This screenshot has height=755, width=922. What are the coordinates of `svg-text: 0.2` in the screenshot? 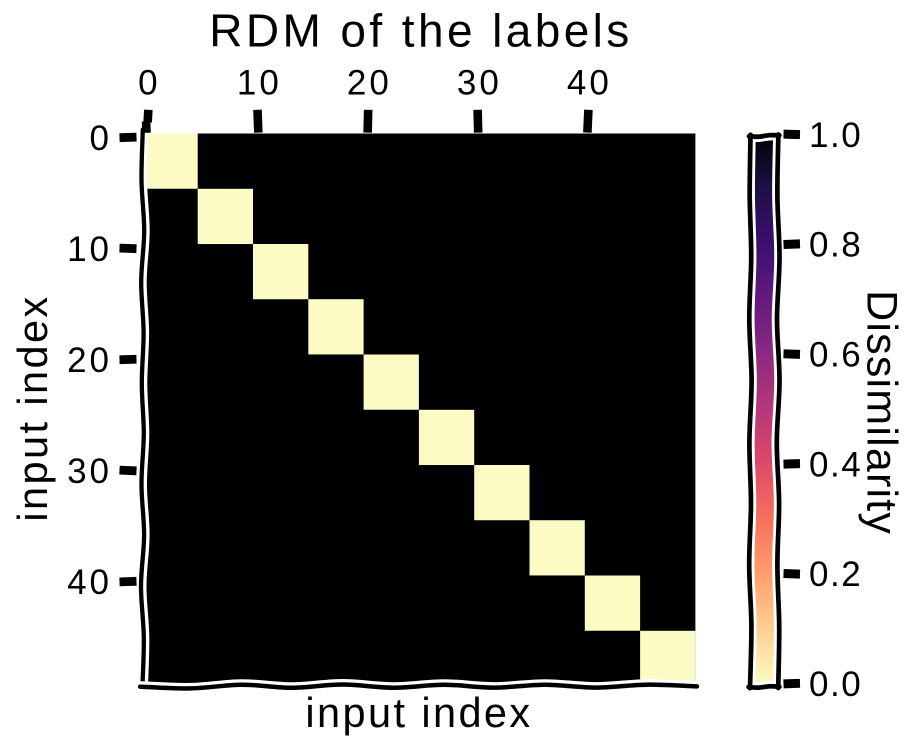 It's located at (835, 574).